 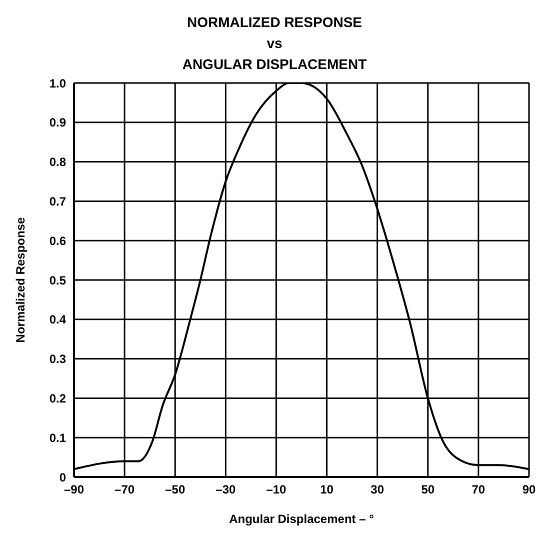 What do you see at coordinates (57, 83) in the screenshot?
I see `y-tick-label: 1.0` at bounding box center [57, 83].